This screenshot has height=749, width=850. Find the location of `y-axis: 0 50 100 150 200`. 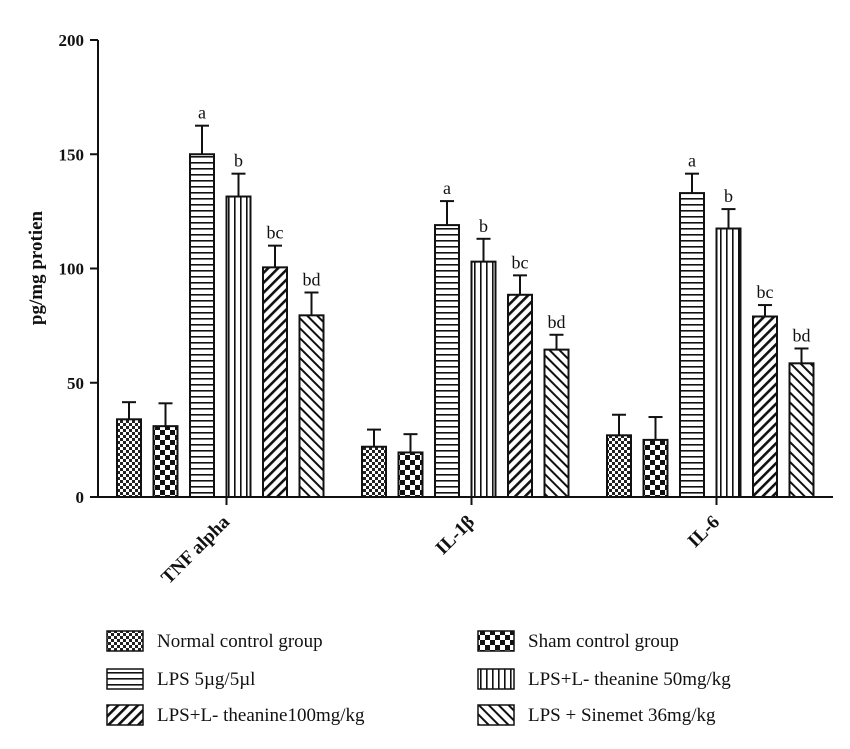

y-axis: 0 50 100 150 200 is located at coordinates (79, 269).